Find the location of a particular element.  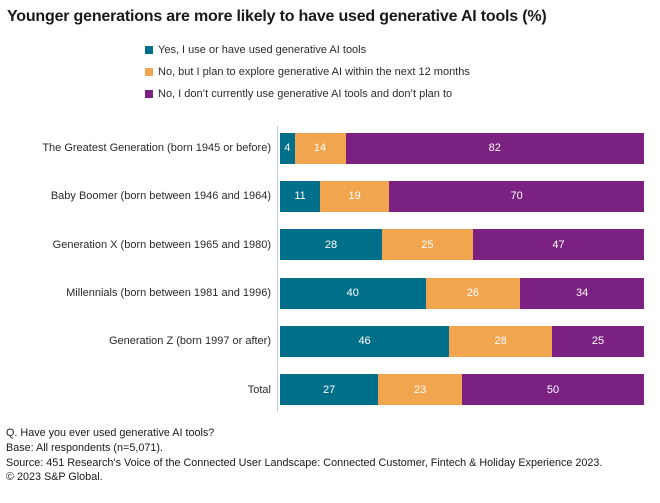

bar-track: 27 23 50 is located at coordinates (462, 390).